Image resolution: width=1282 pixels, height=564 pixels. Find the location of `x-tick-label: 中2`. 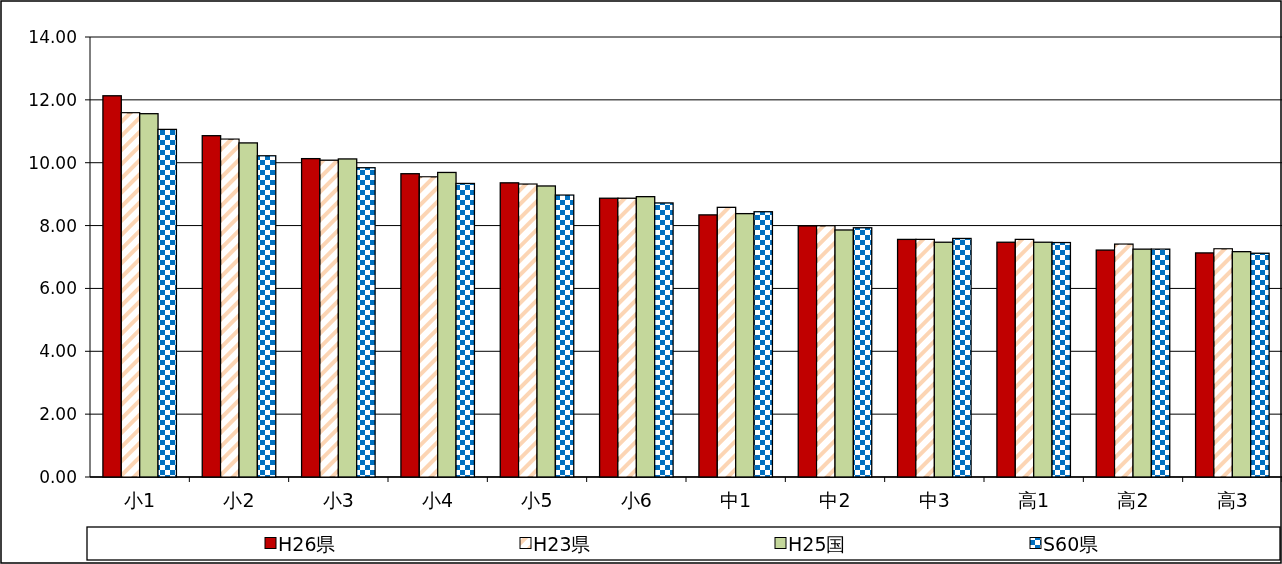

x-tick-label: 中2 is located at coordinates (835, 500).